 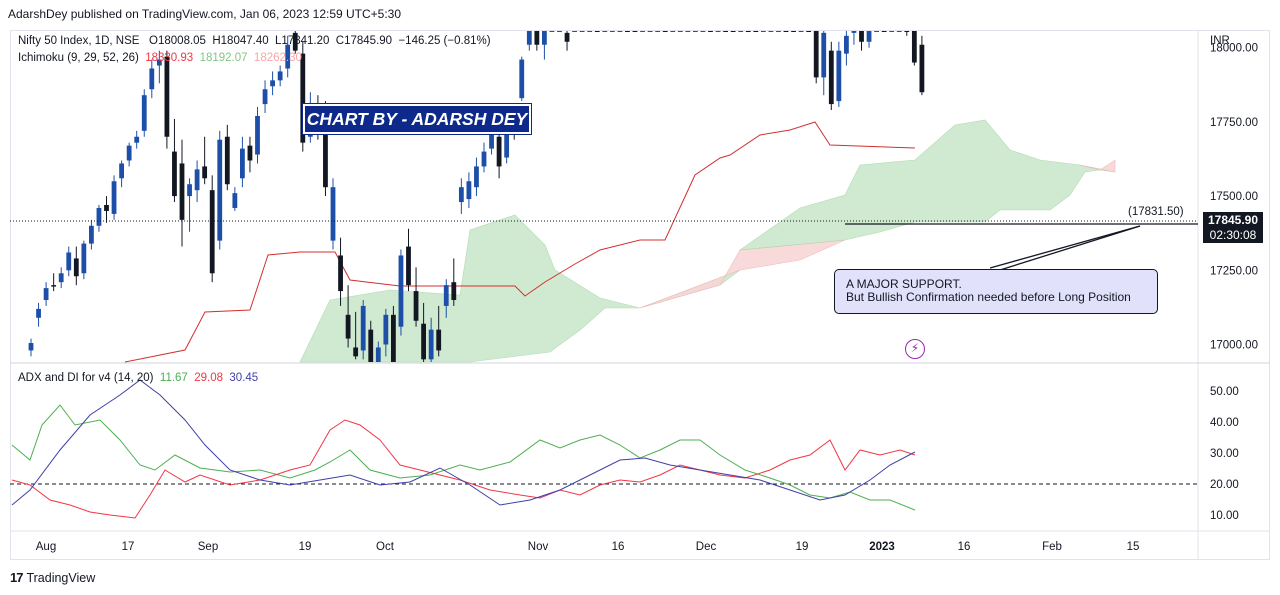 What do you see at coordinates (223, 58) in the screenshot?
I see `ichimoku-value-2: 18192.07` at bounding box center [223, 58].